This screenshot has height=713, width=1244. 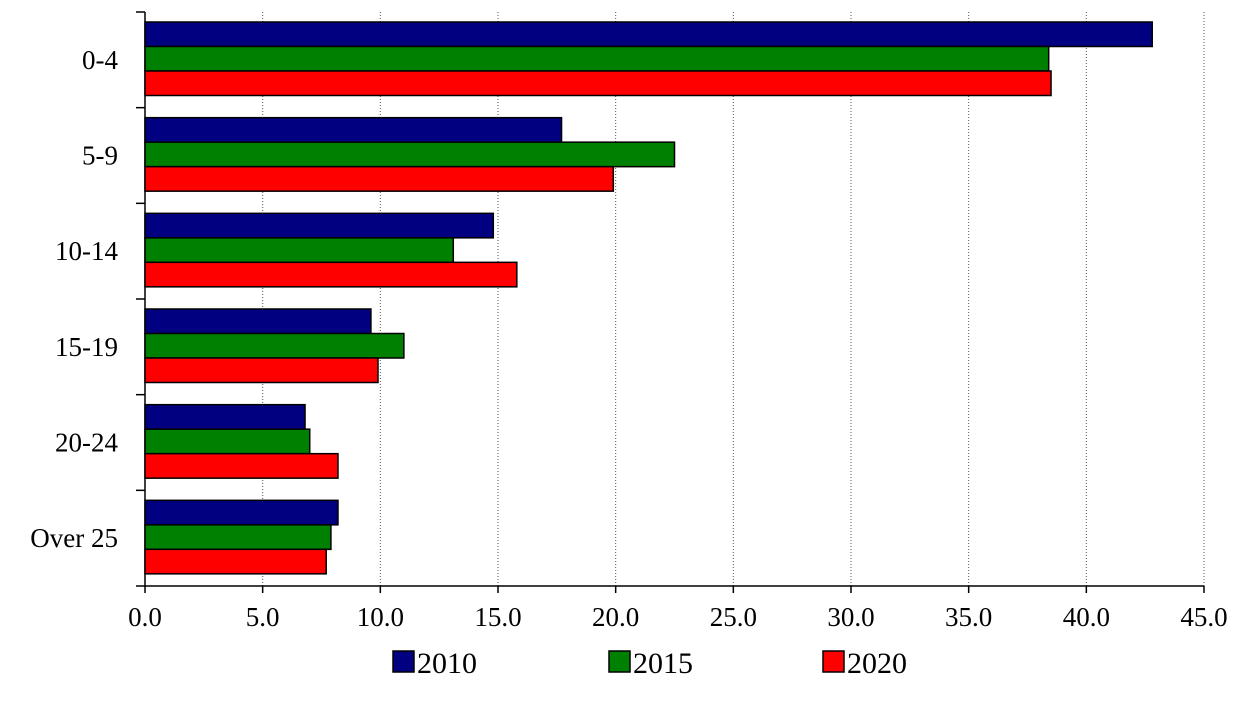 What do you see at coordinates (380, 617) in the screenshot?
I see `x-tick-label: 10.0` at bounding box center [380, 617].